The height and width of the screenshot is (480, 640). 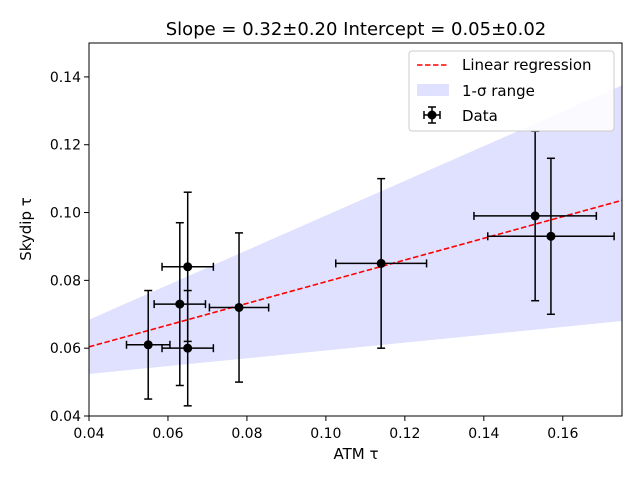 I want to click on y-tick-label: 0.14, so click(x=65, y=78).